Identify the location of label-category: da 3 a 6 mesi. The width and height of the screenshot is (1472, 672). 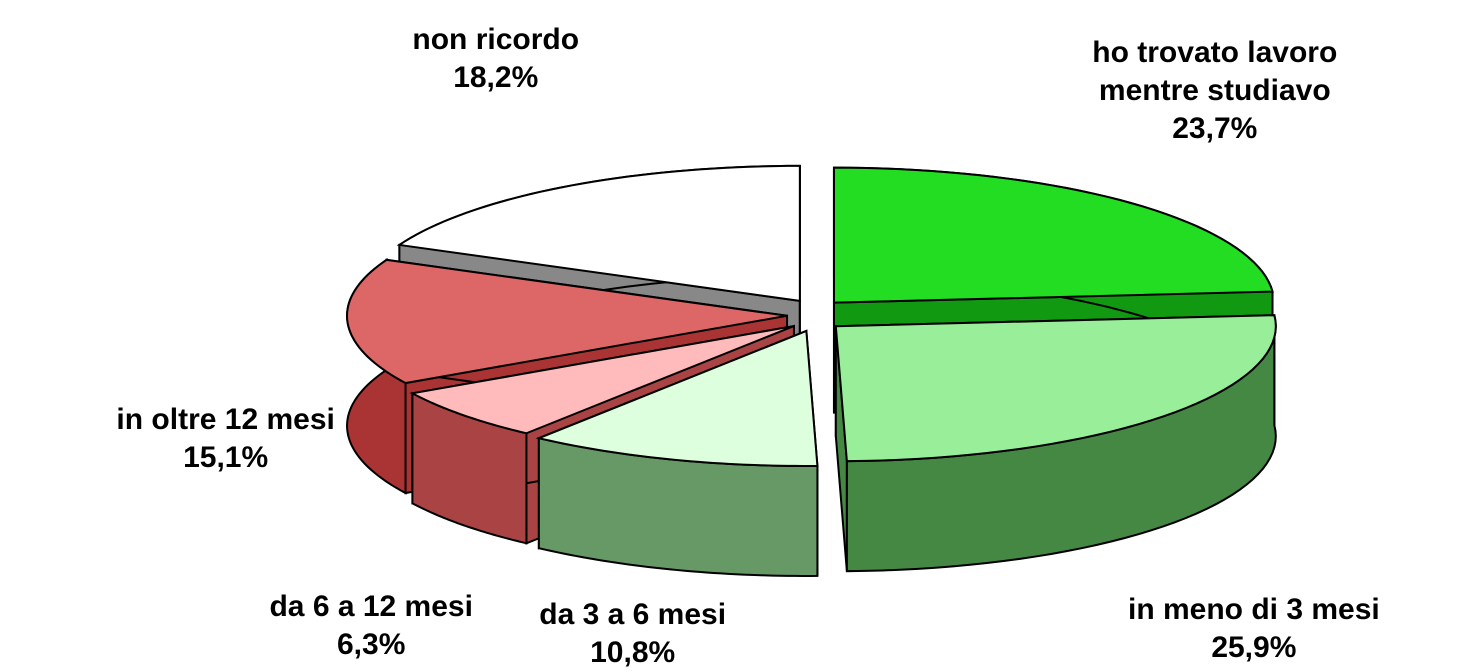
(633, 614).